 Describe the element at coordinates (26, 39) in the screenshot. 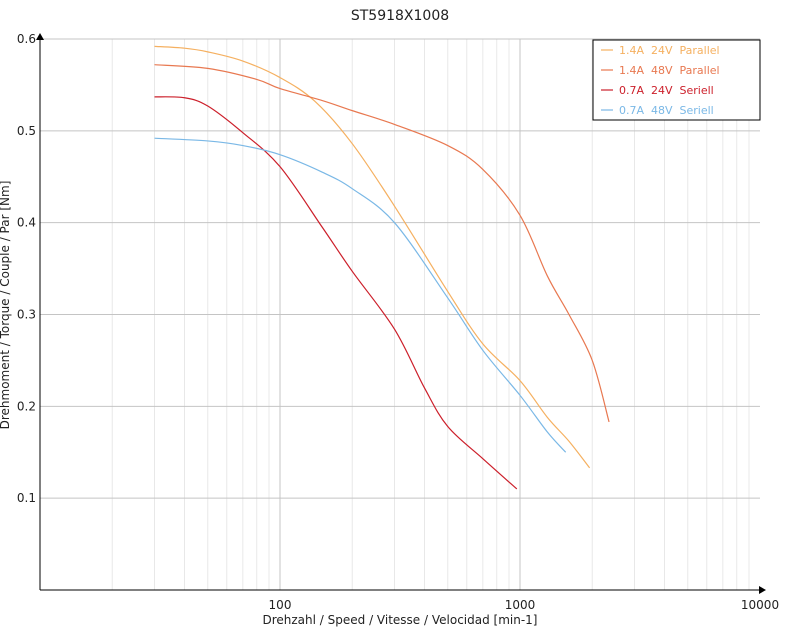

I see `y-tick-label: 0.6` at that location.